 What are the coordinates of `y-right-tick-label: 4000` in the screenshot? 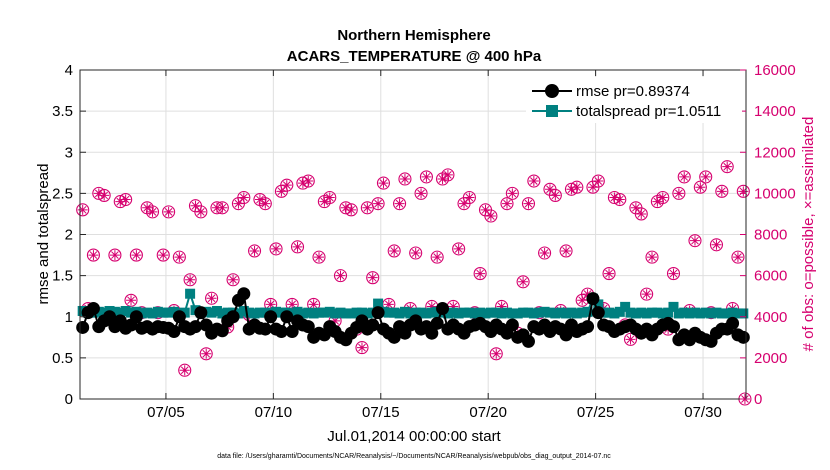 It's located at (770, 317).